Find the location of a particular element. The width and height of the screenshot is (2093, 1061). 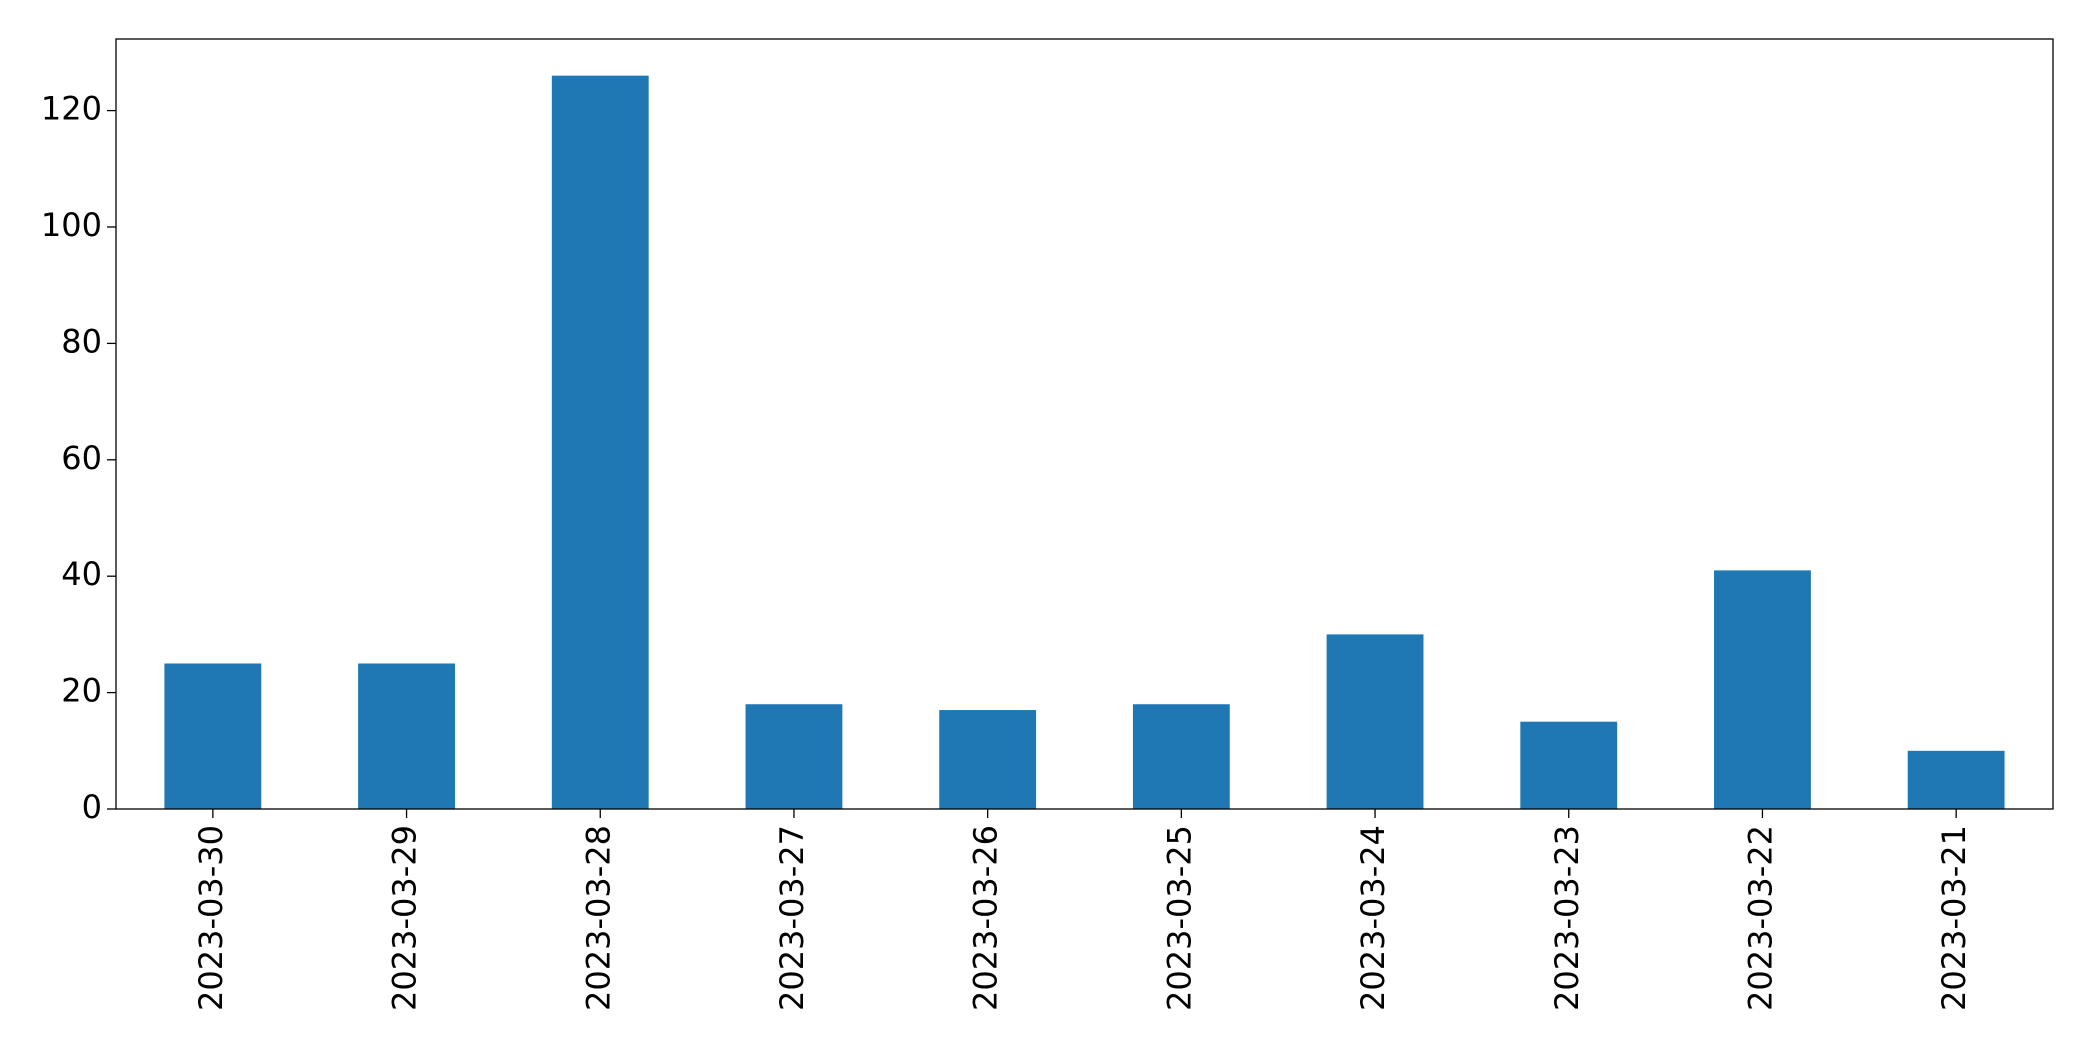

x-tick-label: 2023-03-25 is located at coordinates (1179, 918).